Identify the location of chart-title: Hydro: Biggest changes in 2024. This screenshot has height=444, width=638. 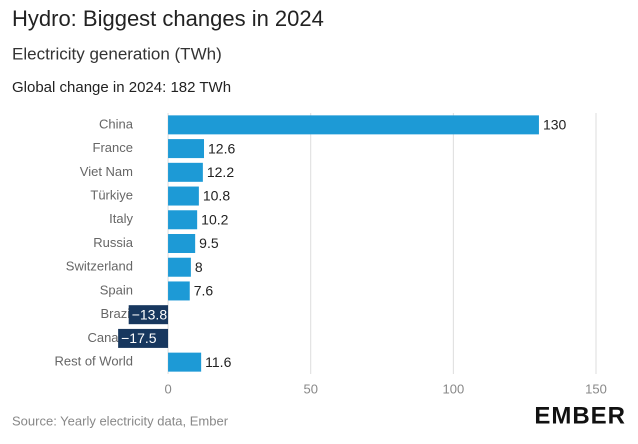
(168, 18).